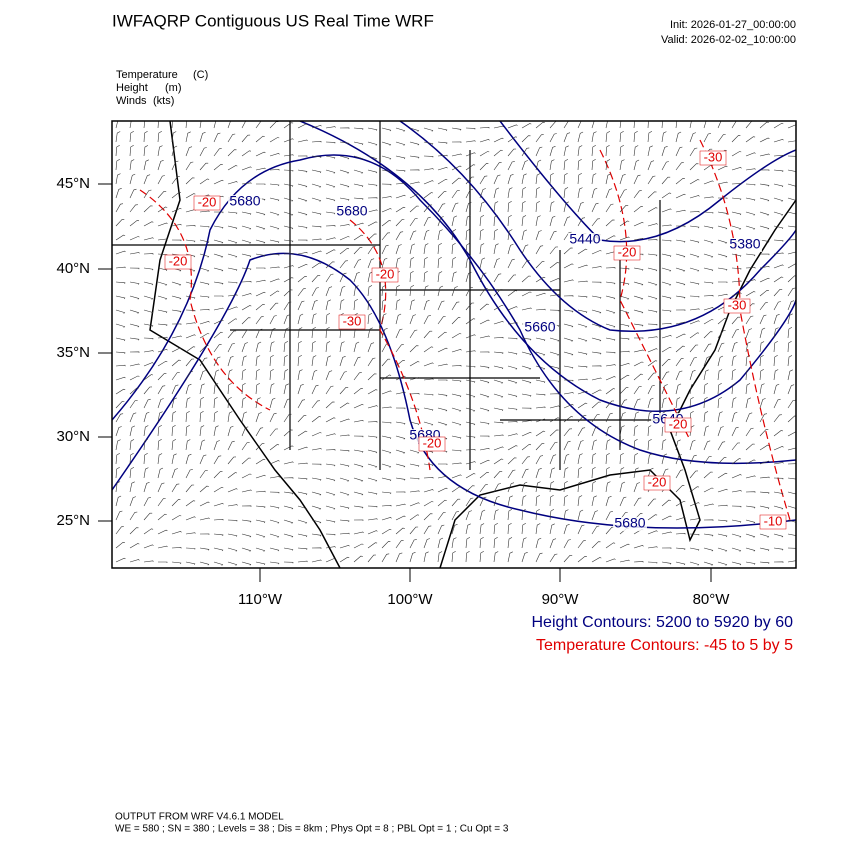 Image resolution: width=850 pixels, height=855 pixels. I want to click on lon-label: 80°W, so click(712, 599).